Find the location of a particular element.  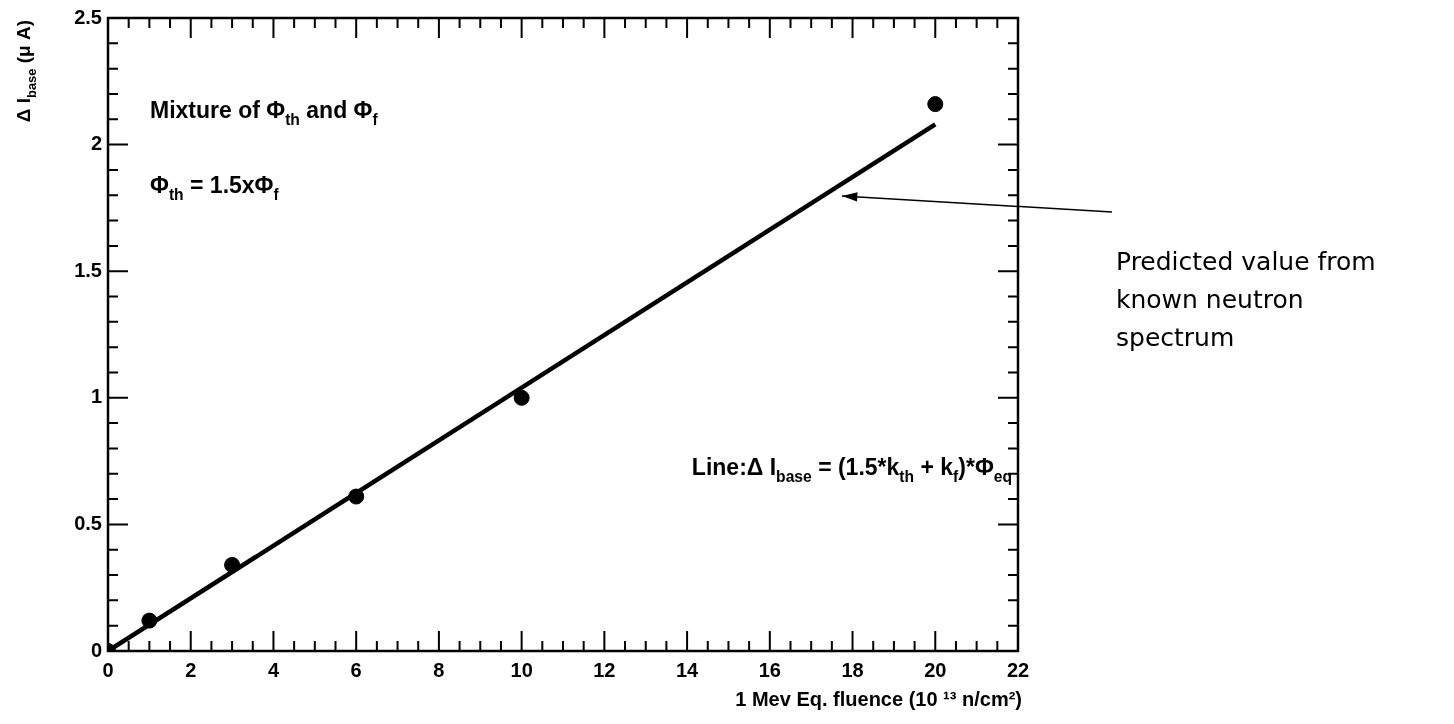

x-tick-label: 22 is located at coordinates (1018, 669).